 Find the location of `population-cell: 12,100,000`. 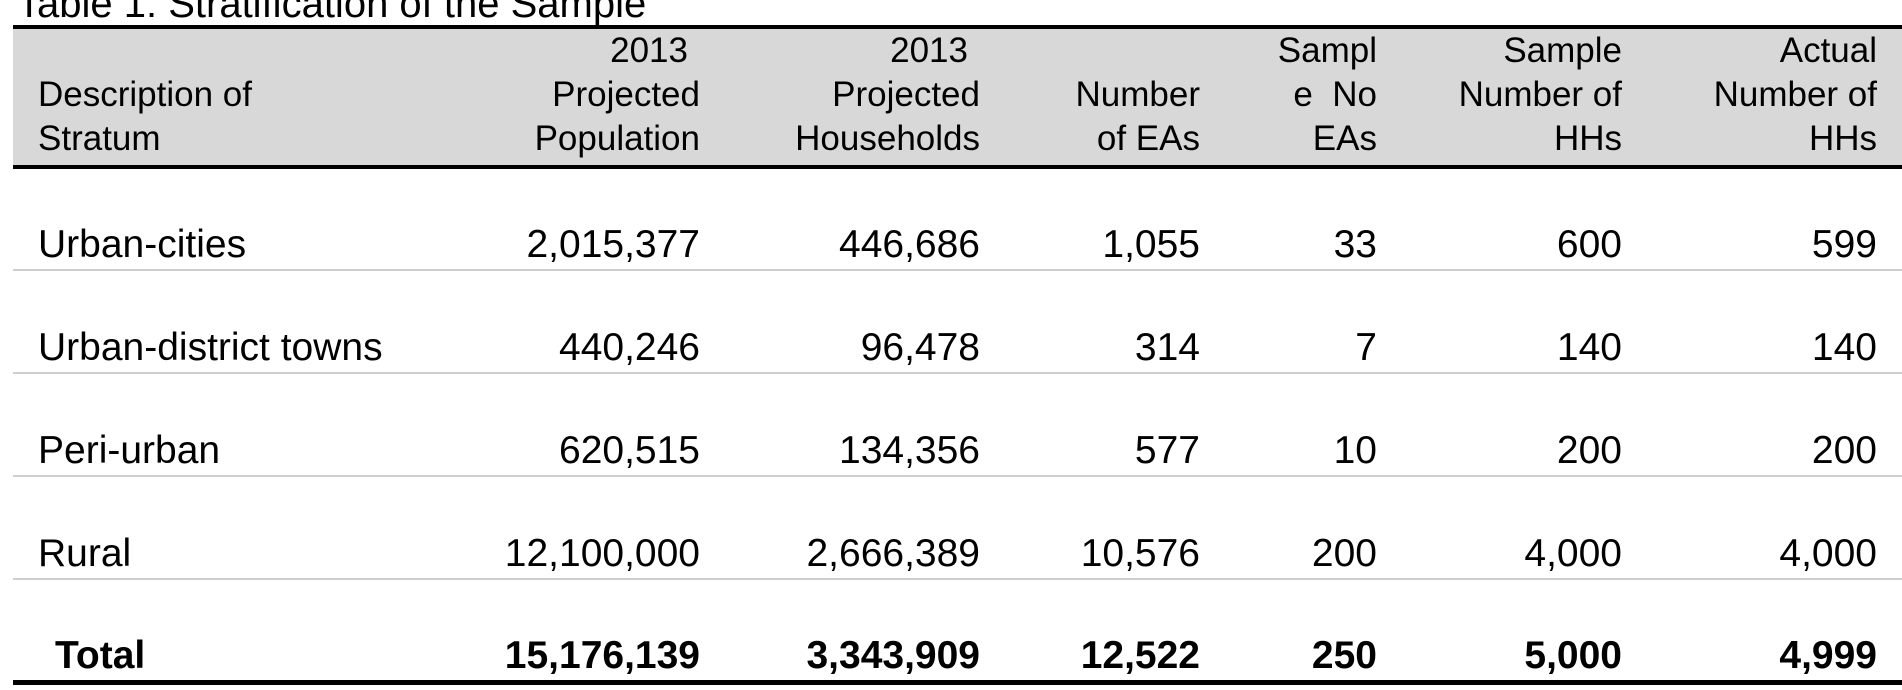

population-cell: 12,100,000 is located at coordinates (602, 553).